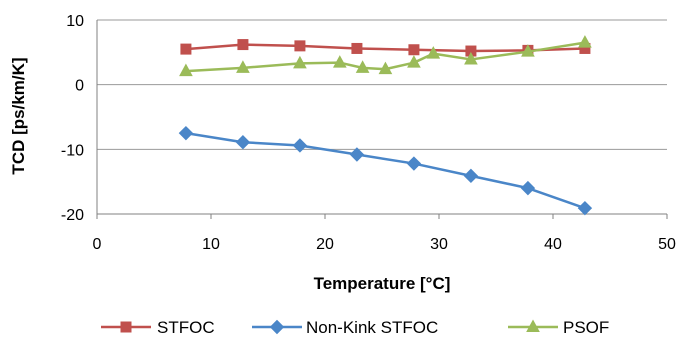 This screenshot has width=691, height=344. What do you see at coordinates (211, 244) in the screenshot?
I see `x-tick-label: 10` at bounding box center [211, 244].